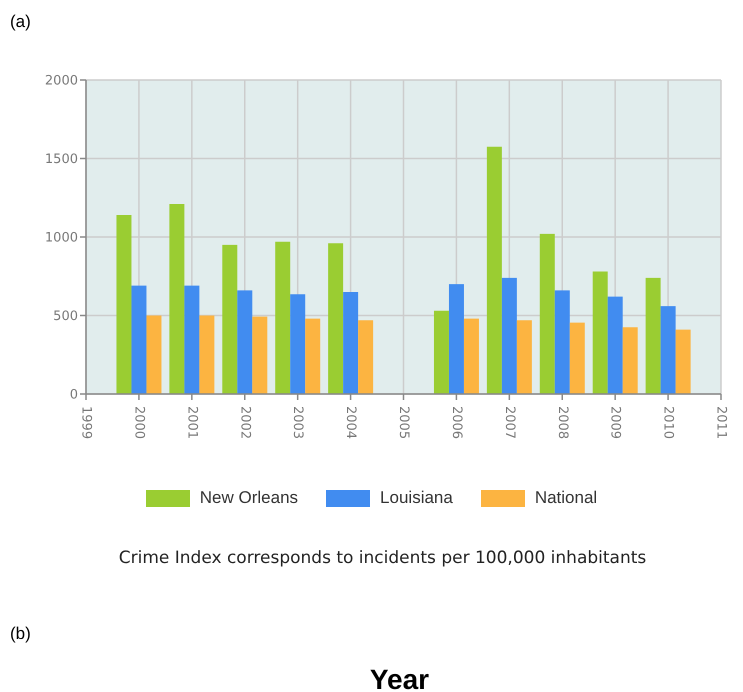 Image resolution: width=743 pixels, height=692 pixels. Describe the element at coordinates (138, 423) in the screenshot. I see `x-tick-label: 2000` at that location.